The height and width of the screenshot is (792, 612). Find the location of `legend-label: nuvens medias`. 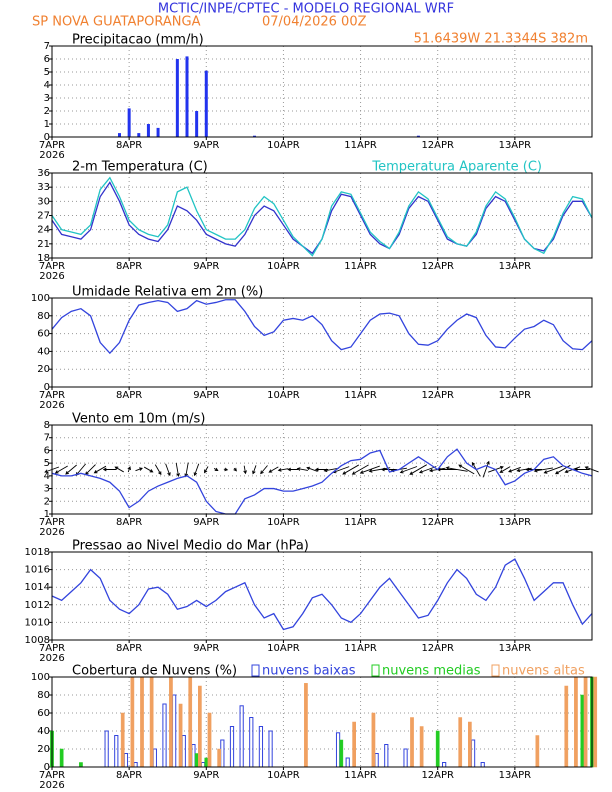

legend-label: nuvens medias is located at coordinates (431, 671).